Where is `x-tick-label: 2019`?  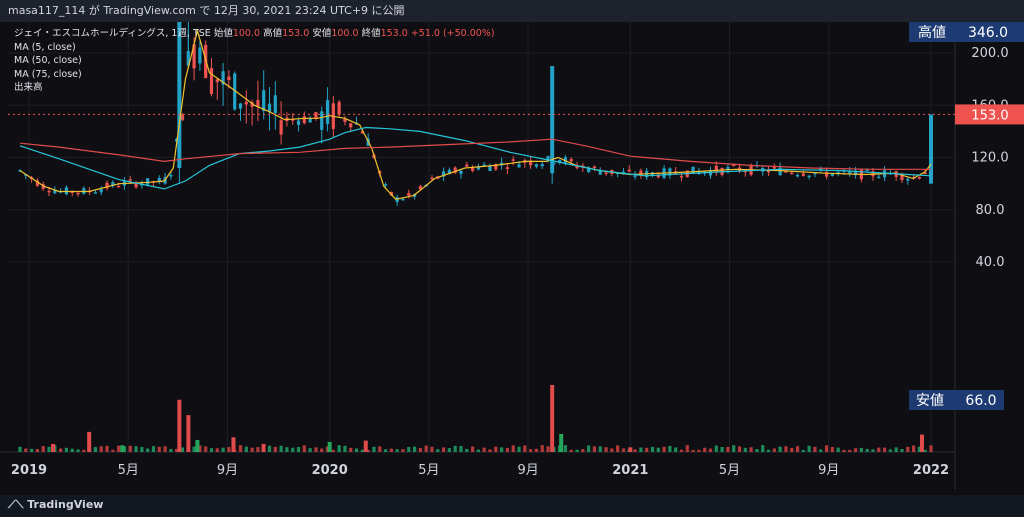
x-tick-label: 2019 is located at coordinates (29, 470).